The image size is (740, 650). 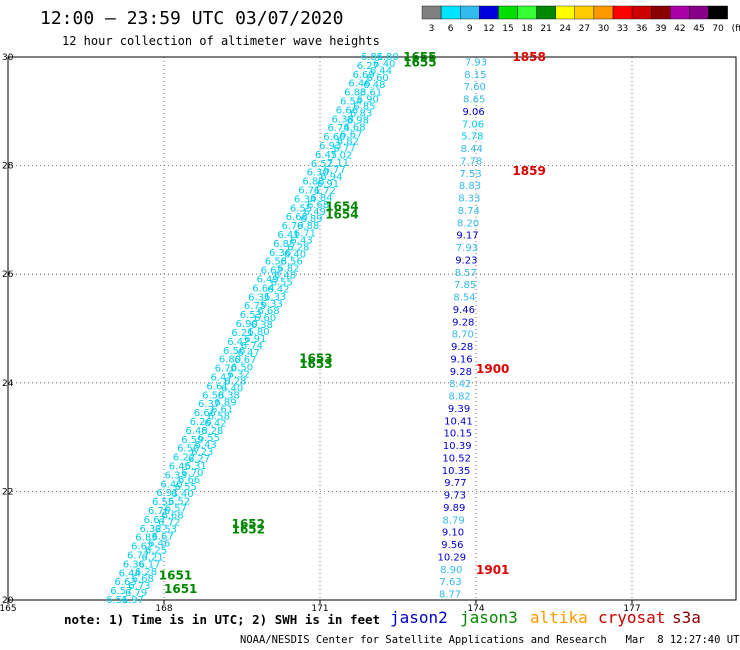 I want to click on swh-value-label: 6.66, so click(x=347, y=110).